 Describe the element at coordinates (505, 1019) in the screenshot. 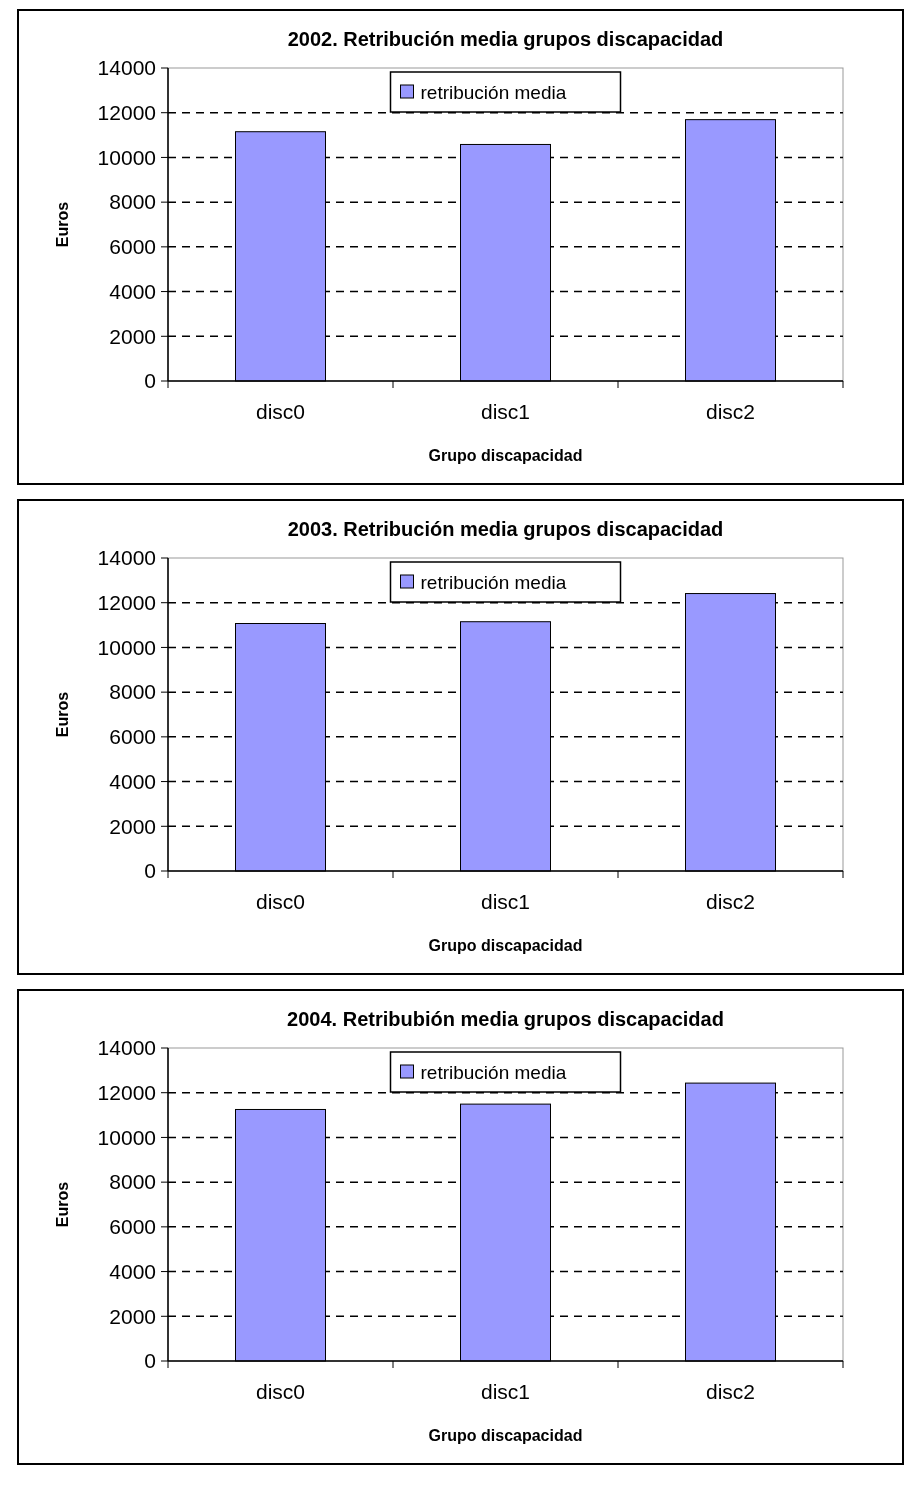

I see `chart-title: 2004. Retribubión media grupos discapacidad` at that location.